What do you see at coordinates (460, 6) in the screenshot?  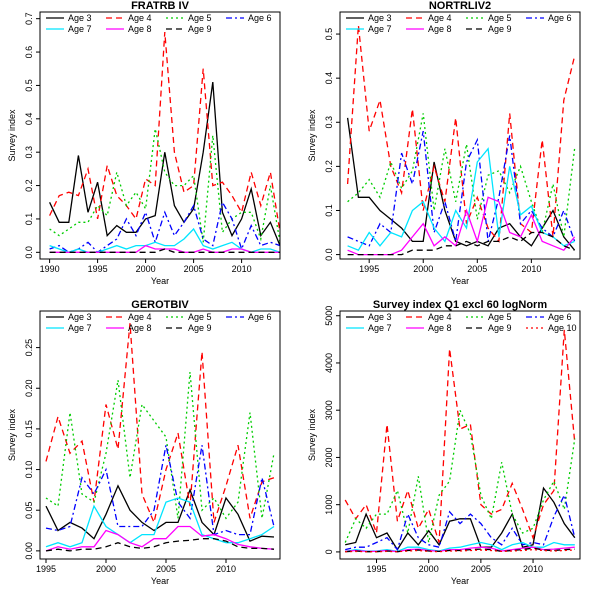 I see `panel-title: NORTRLIV2` at bounding box center [460, 6].